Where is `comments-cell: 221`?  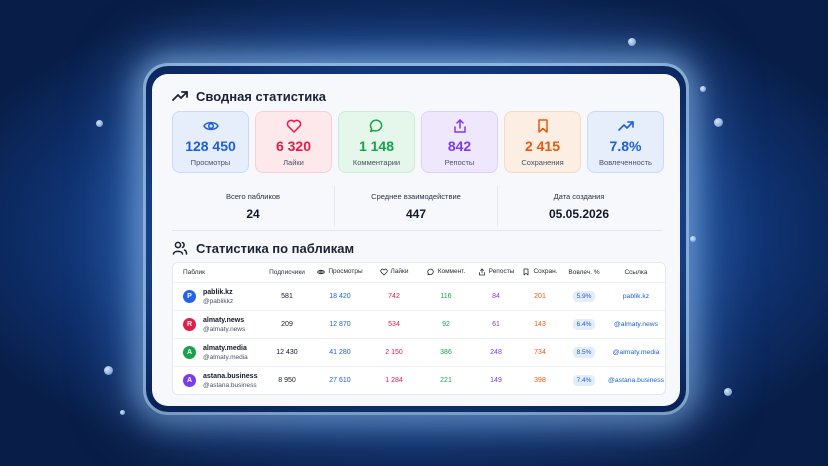 comments-cell: 221 is located at coordinates (446, 380).